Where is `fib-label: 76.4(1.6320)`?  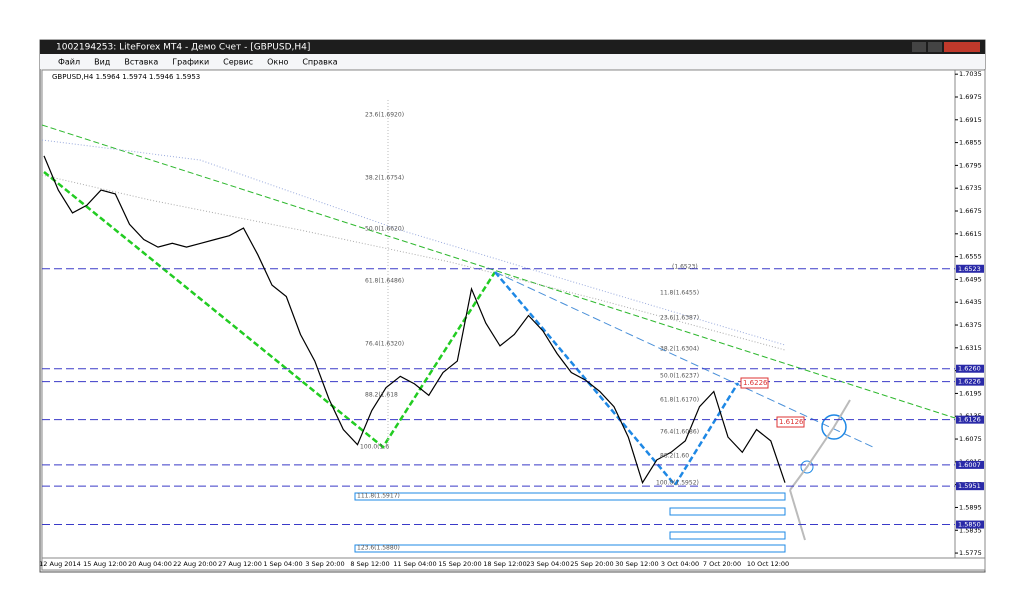
fib-label: 76.4(1.6320) is located at coordinates (384, 344).